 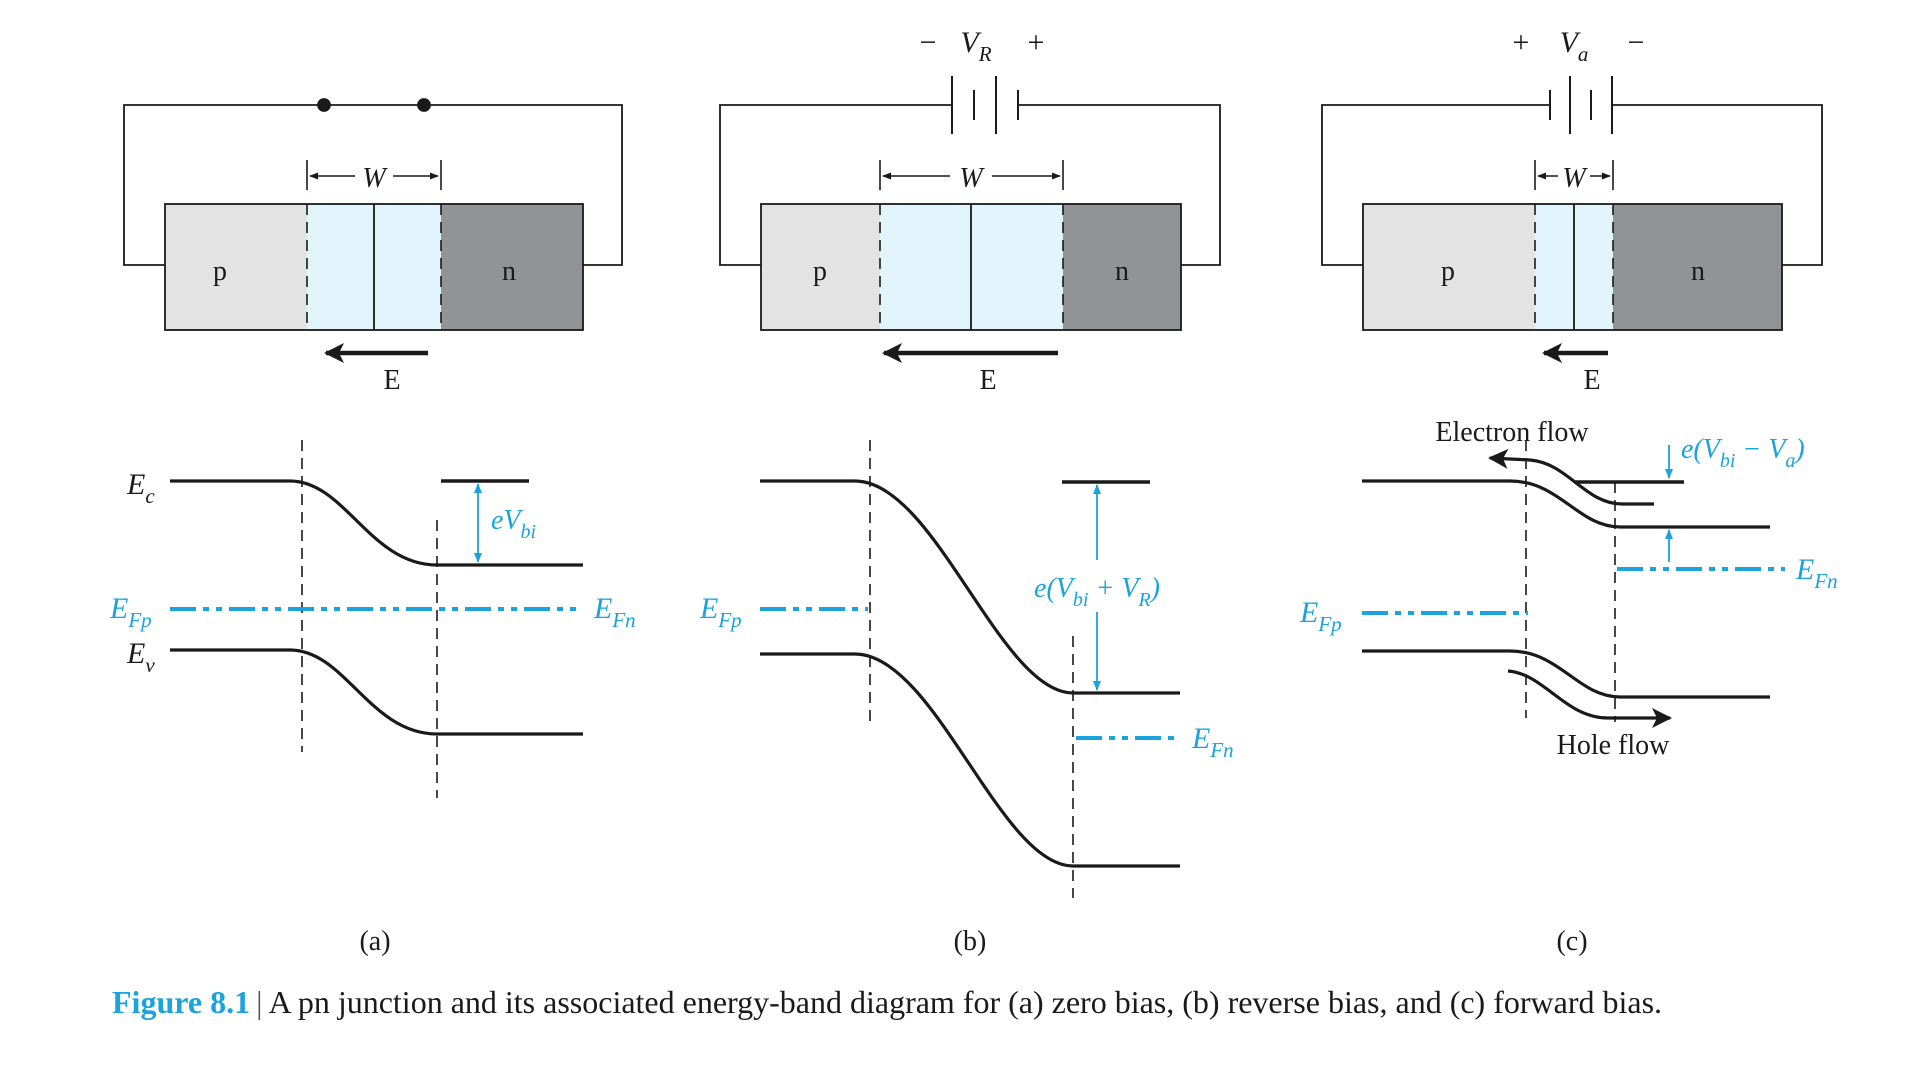 I want to click on junction-b: p n, so click(x=971, y=267).